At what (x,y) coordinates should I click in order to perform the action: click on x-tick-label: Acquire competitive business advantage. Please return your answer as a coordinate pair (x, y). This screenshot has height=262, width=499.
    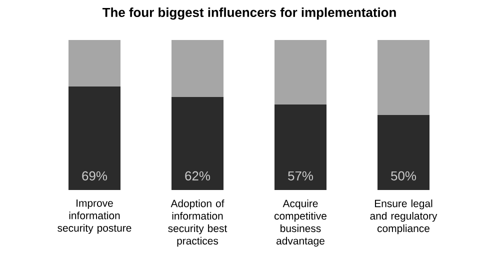
    Looking at the image, I should click on (300, 223).